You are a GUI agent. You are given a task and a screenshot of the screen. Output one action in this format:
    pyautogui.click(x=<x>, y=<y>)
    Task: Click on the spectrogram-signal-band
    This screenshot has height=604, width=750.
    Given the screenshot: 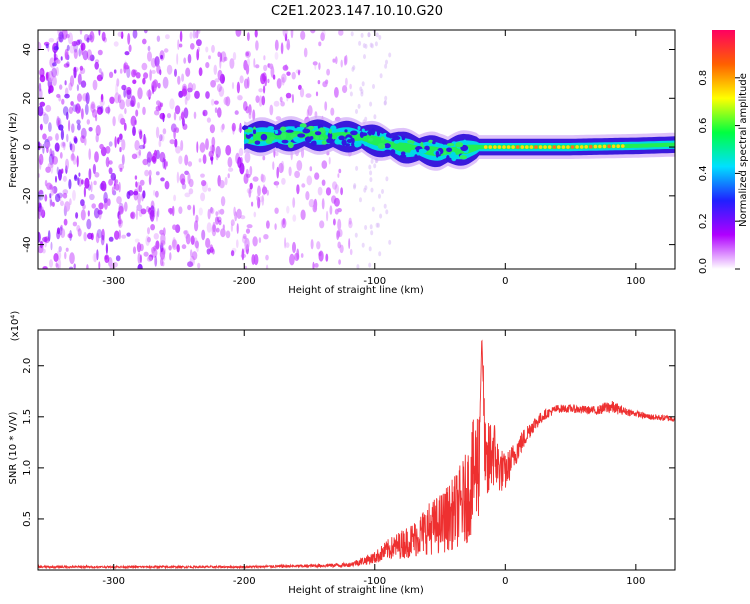 What is the action you would take?
    pyautogui.click(x=458, y=143)
    